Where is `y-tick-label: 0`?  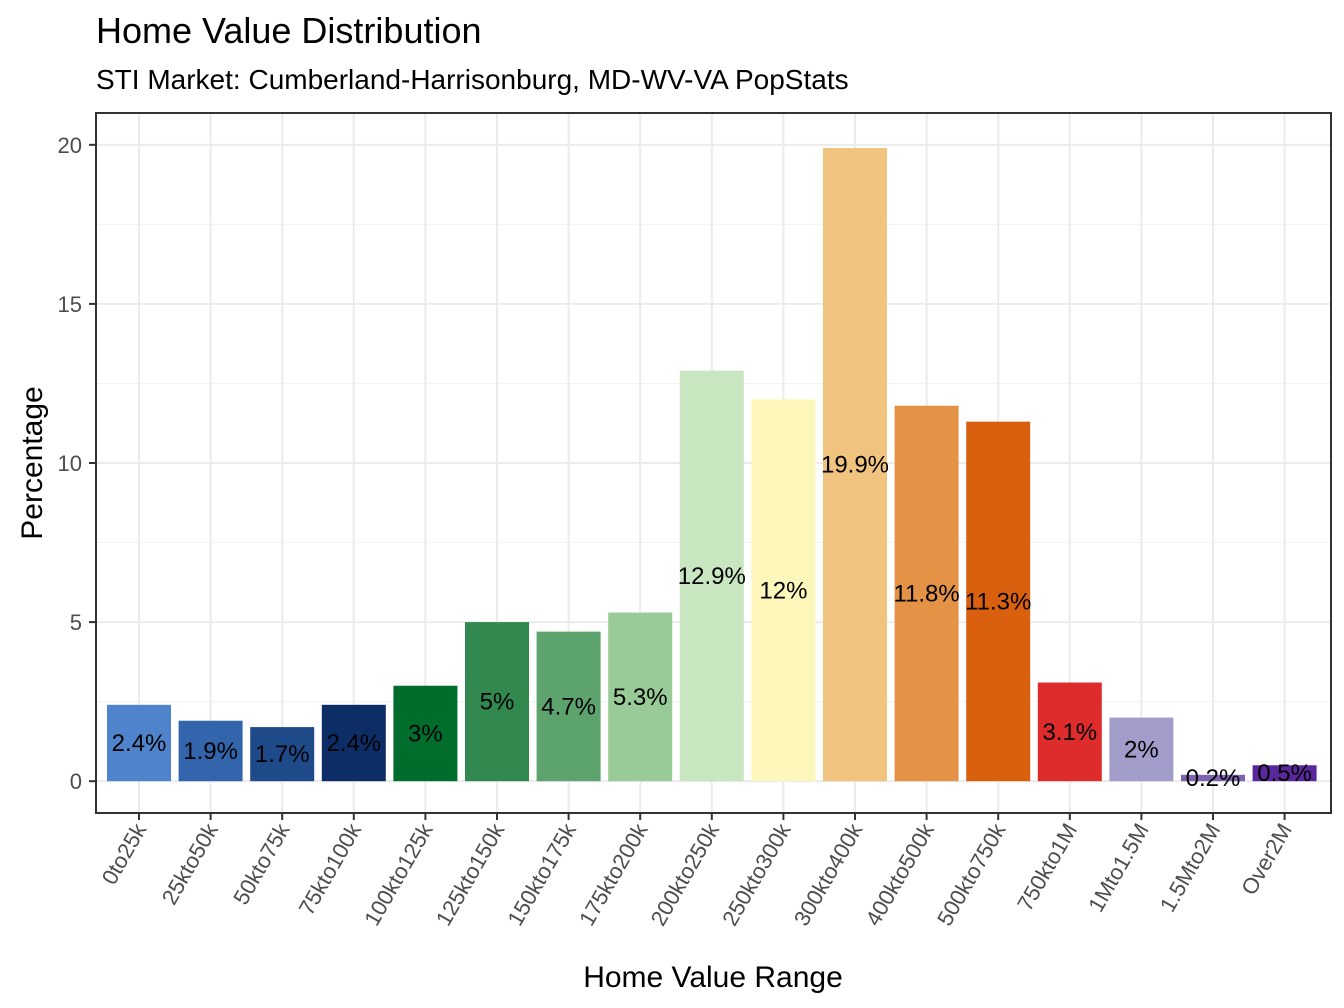 y-tick-label: 0 is located at coordinates (76, 781).